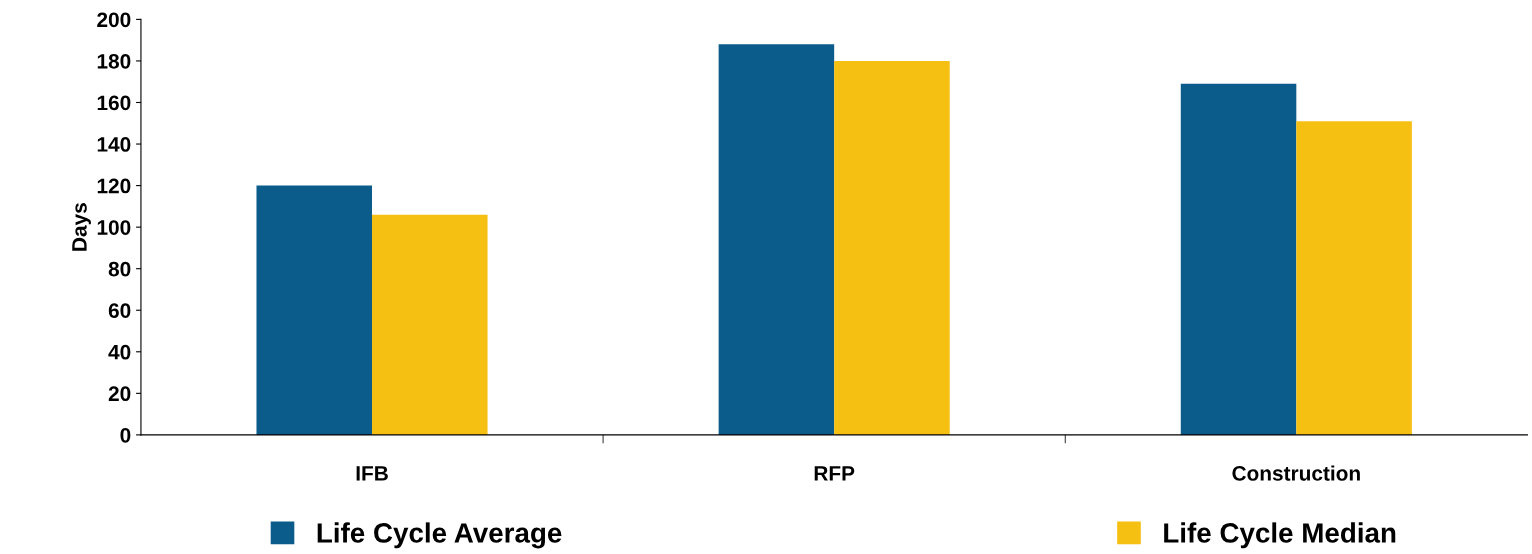  I want to click on y-tick-label: 0, so click(125, 435).